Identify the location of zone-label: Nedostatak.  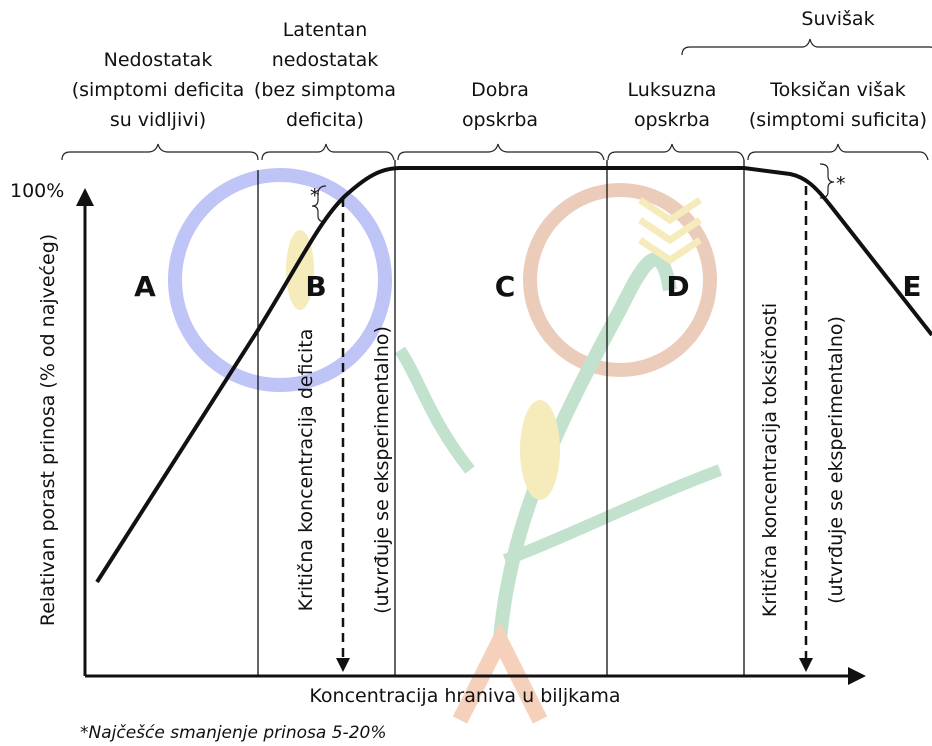
(158, 60).